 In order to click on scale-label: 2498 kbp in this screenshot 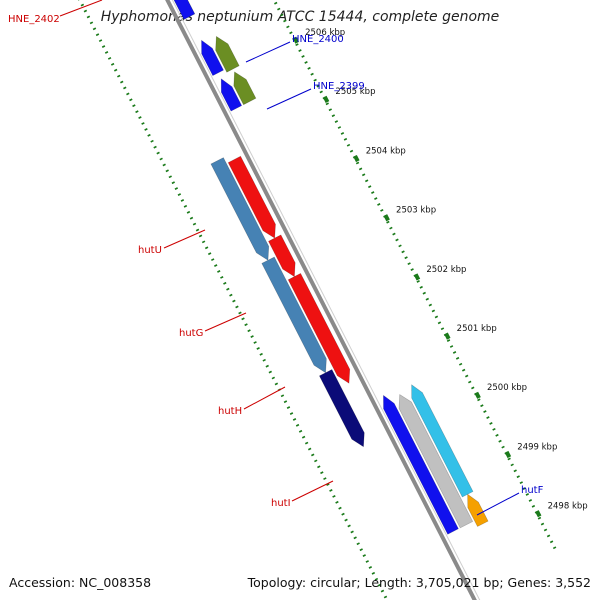, I will do `click(568, 507)`.